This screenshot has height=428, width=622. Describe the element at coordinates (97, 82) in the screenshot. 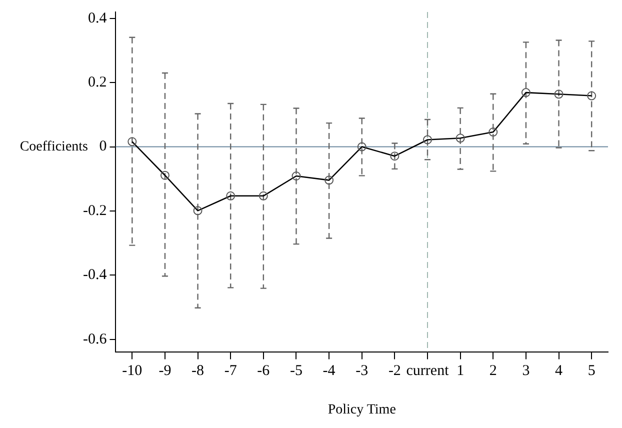

I see `y-tick-label: 0.2` at that location.